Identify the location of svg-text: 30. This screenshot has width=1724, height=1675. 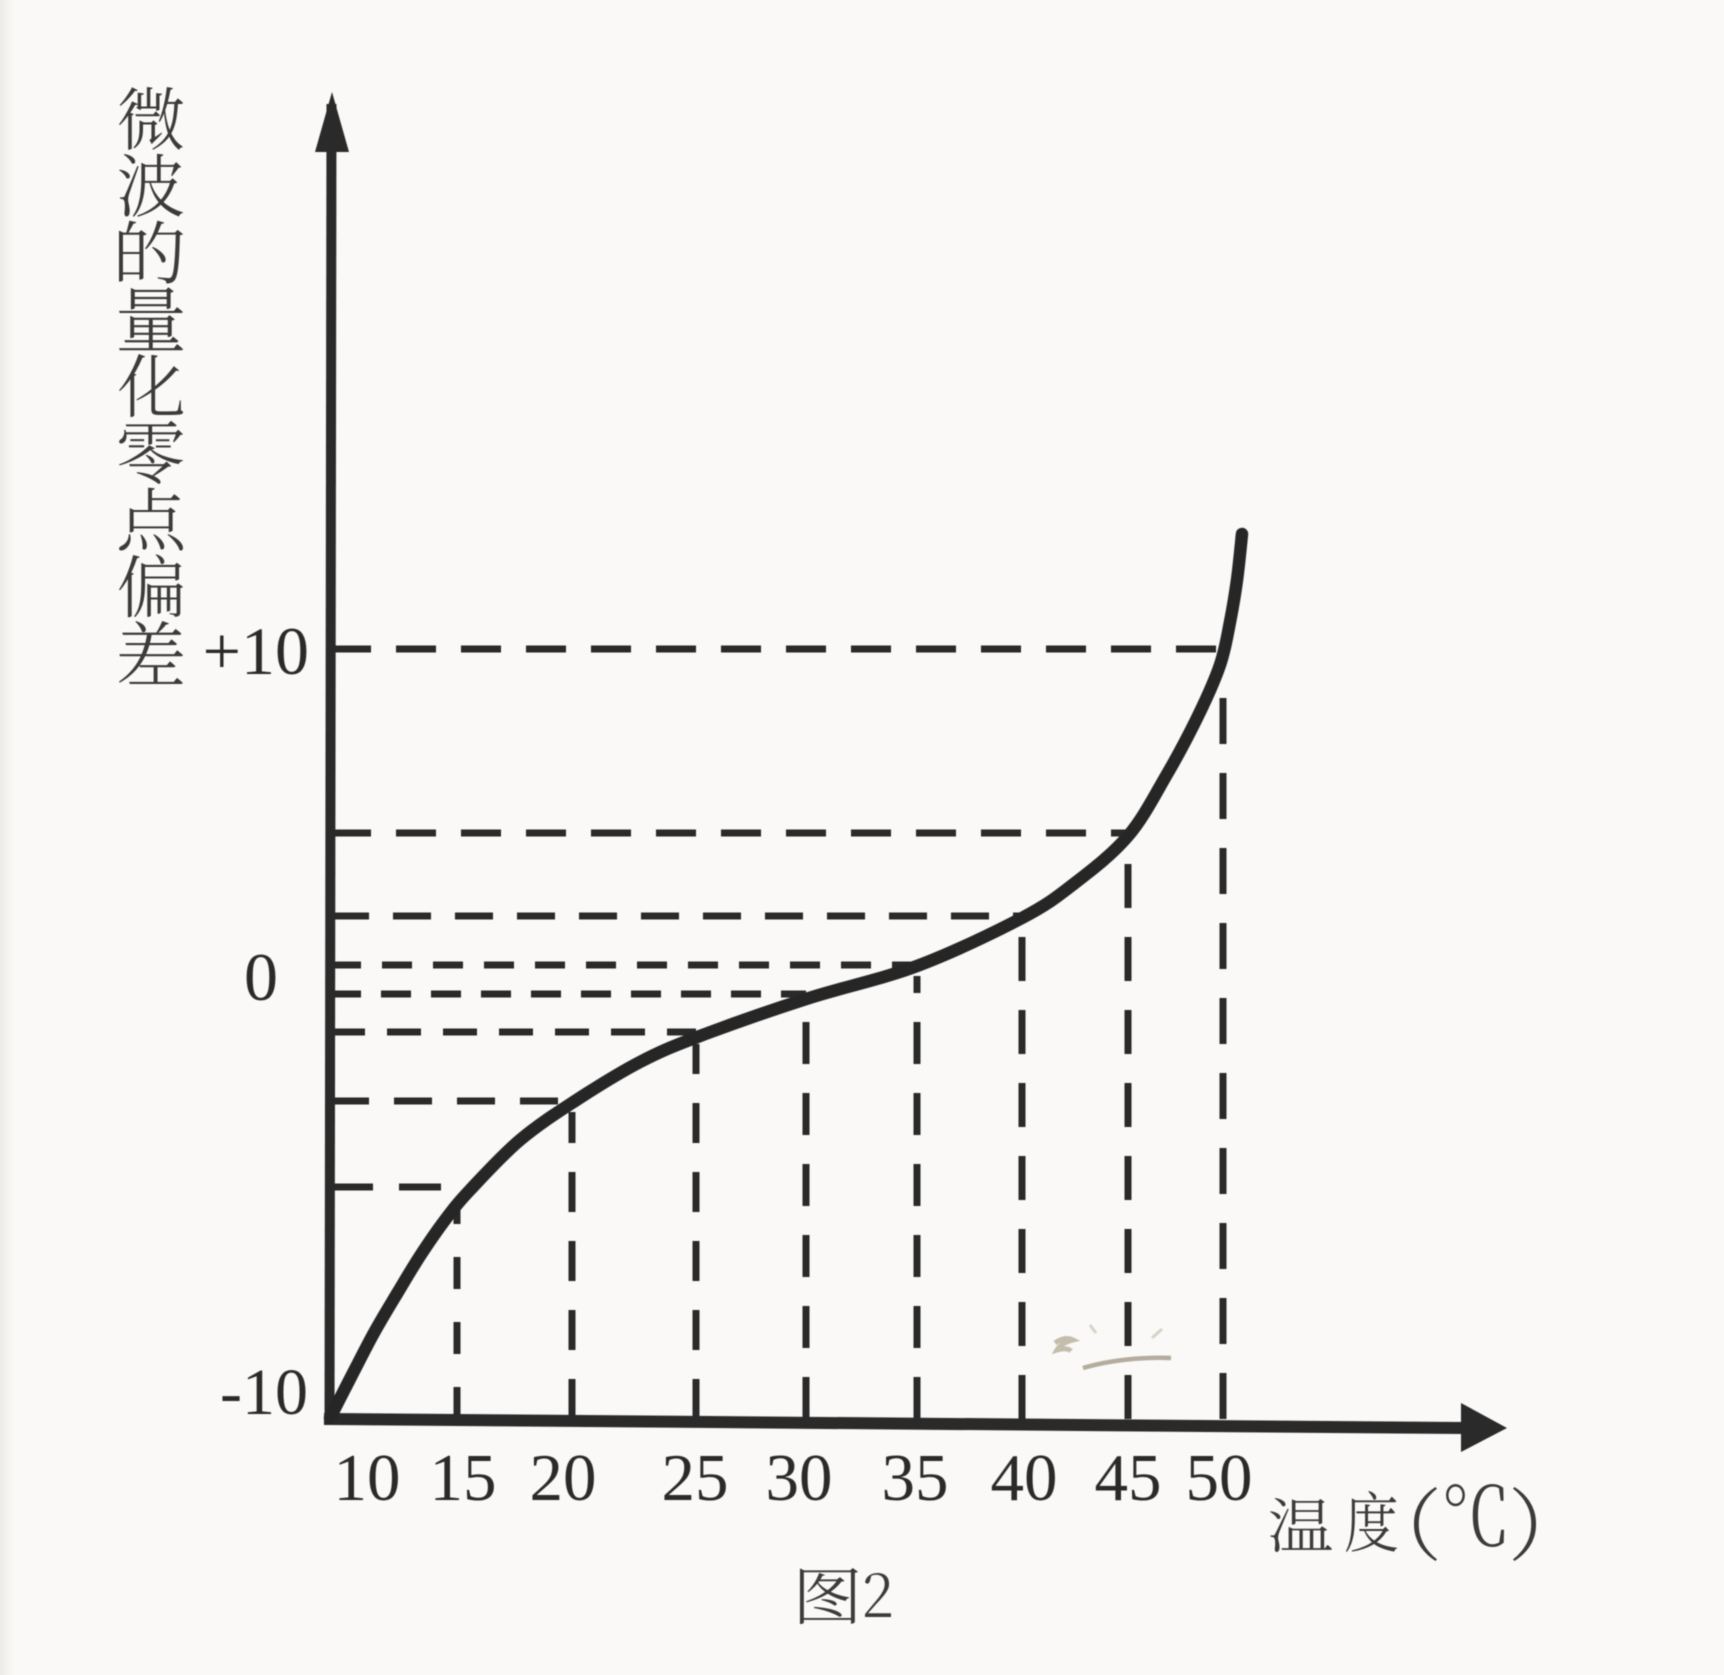
(799, 1478).